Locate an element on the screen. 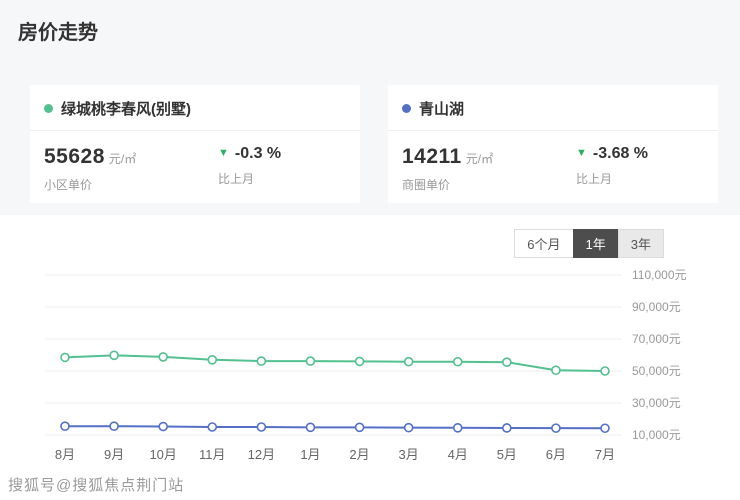 The height and width of the screenshot is (500, 740). page-title: 房价走势 is located at coordinates (58, 33).